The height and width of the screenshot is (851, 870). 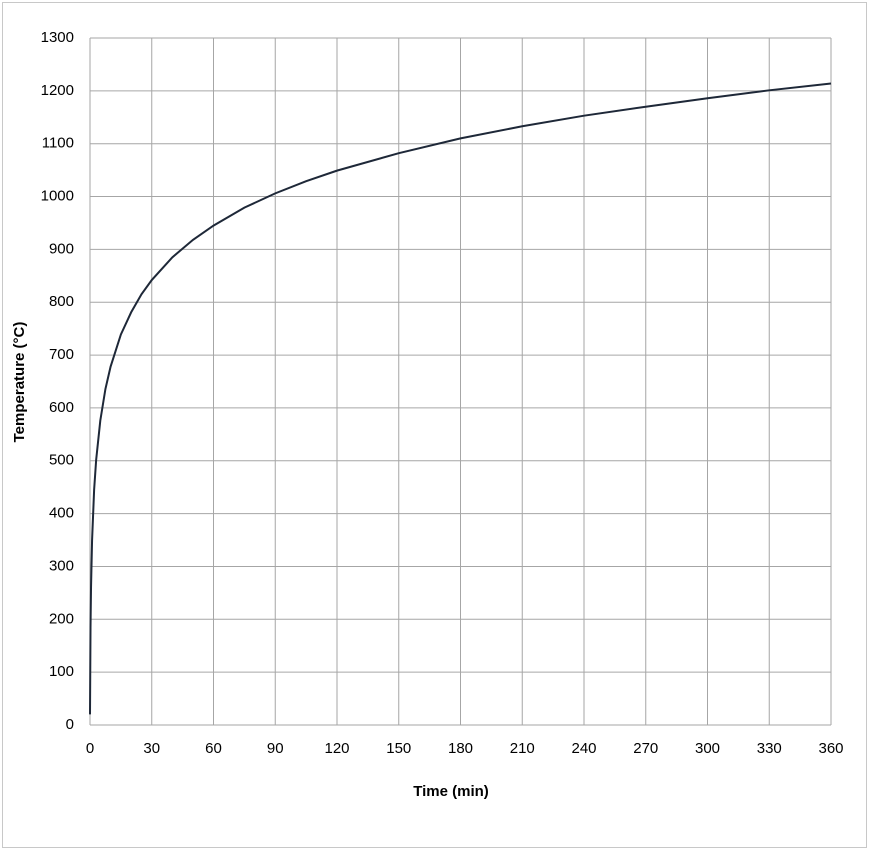 I want to click on x-tick-label: 180, so click(x=460, y=748).